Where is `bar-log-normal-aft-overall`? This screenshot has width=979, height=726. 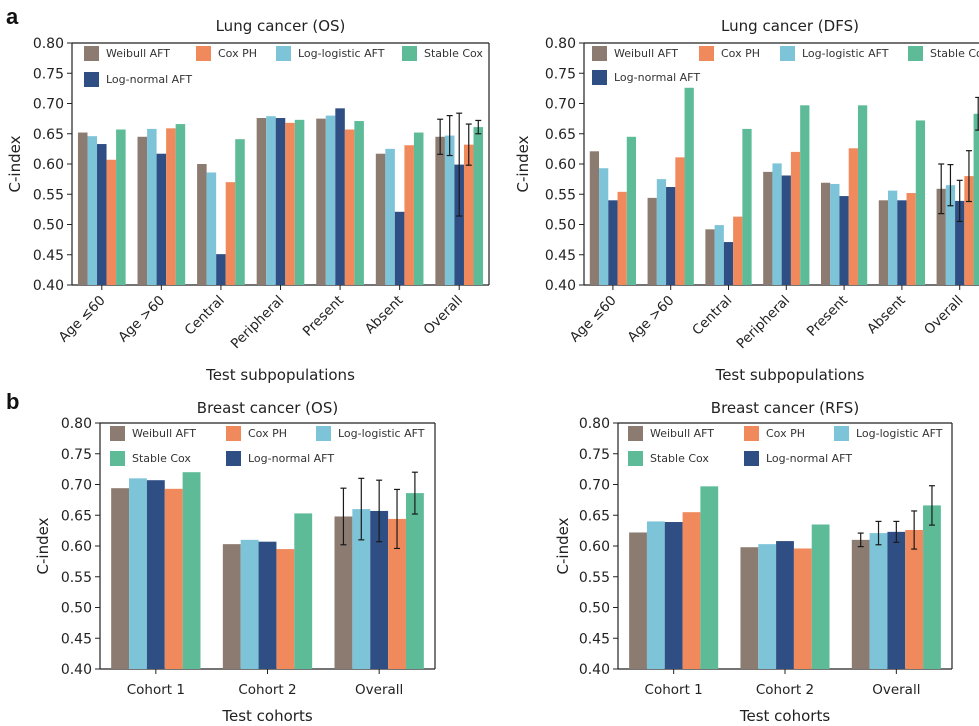
bar-log-normal-aft-overall is located at coordinates (960, 242).